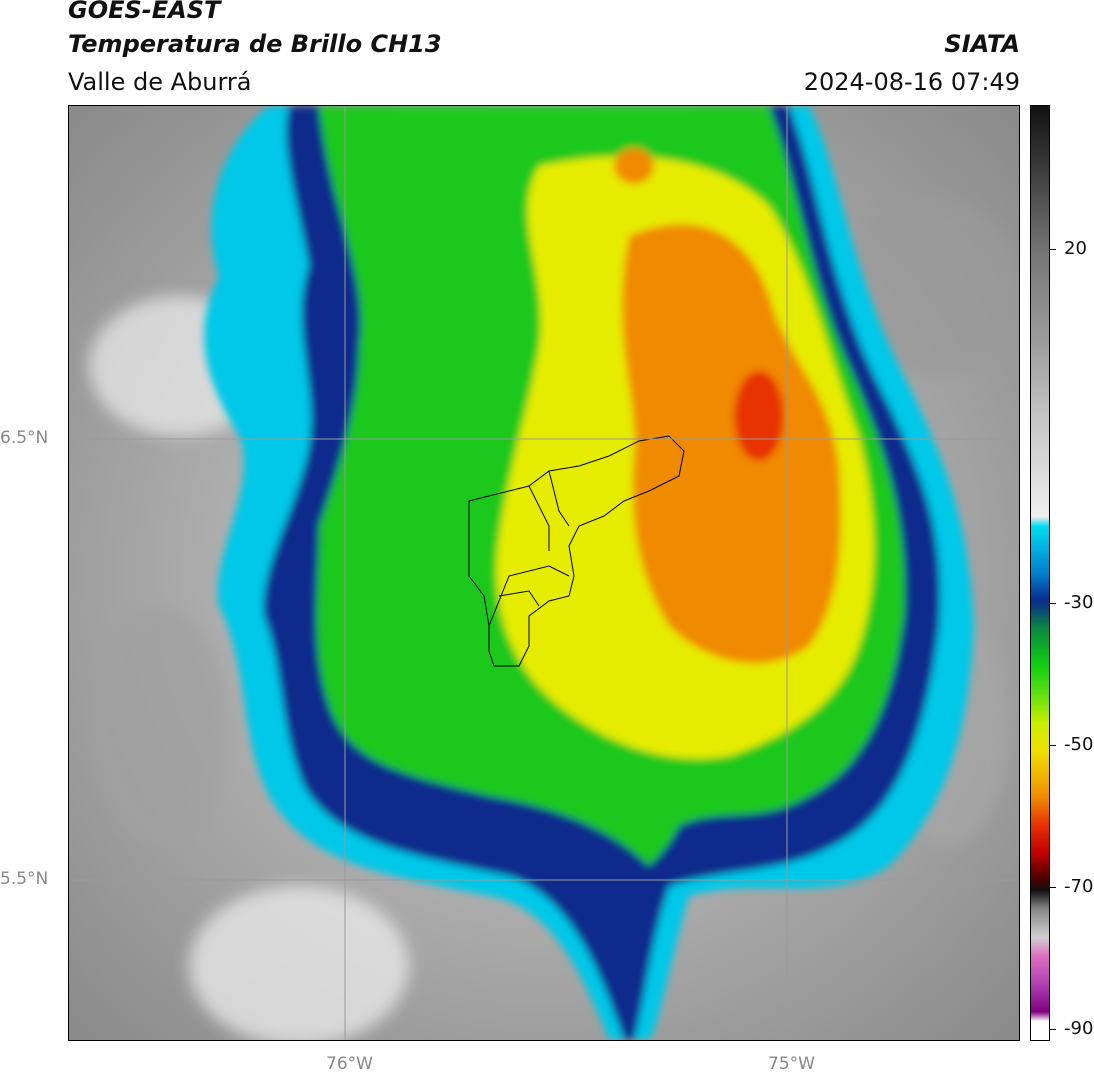 Image resolution: width=1094 pixels, height=1078 pixels. I want to click on colorbar-label-minus90: -90, so click(1079, 1028).